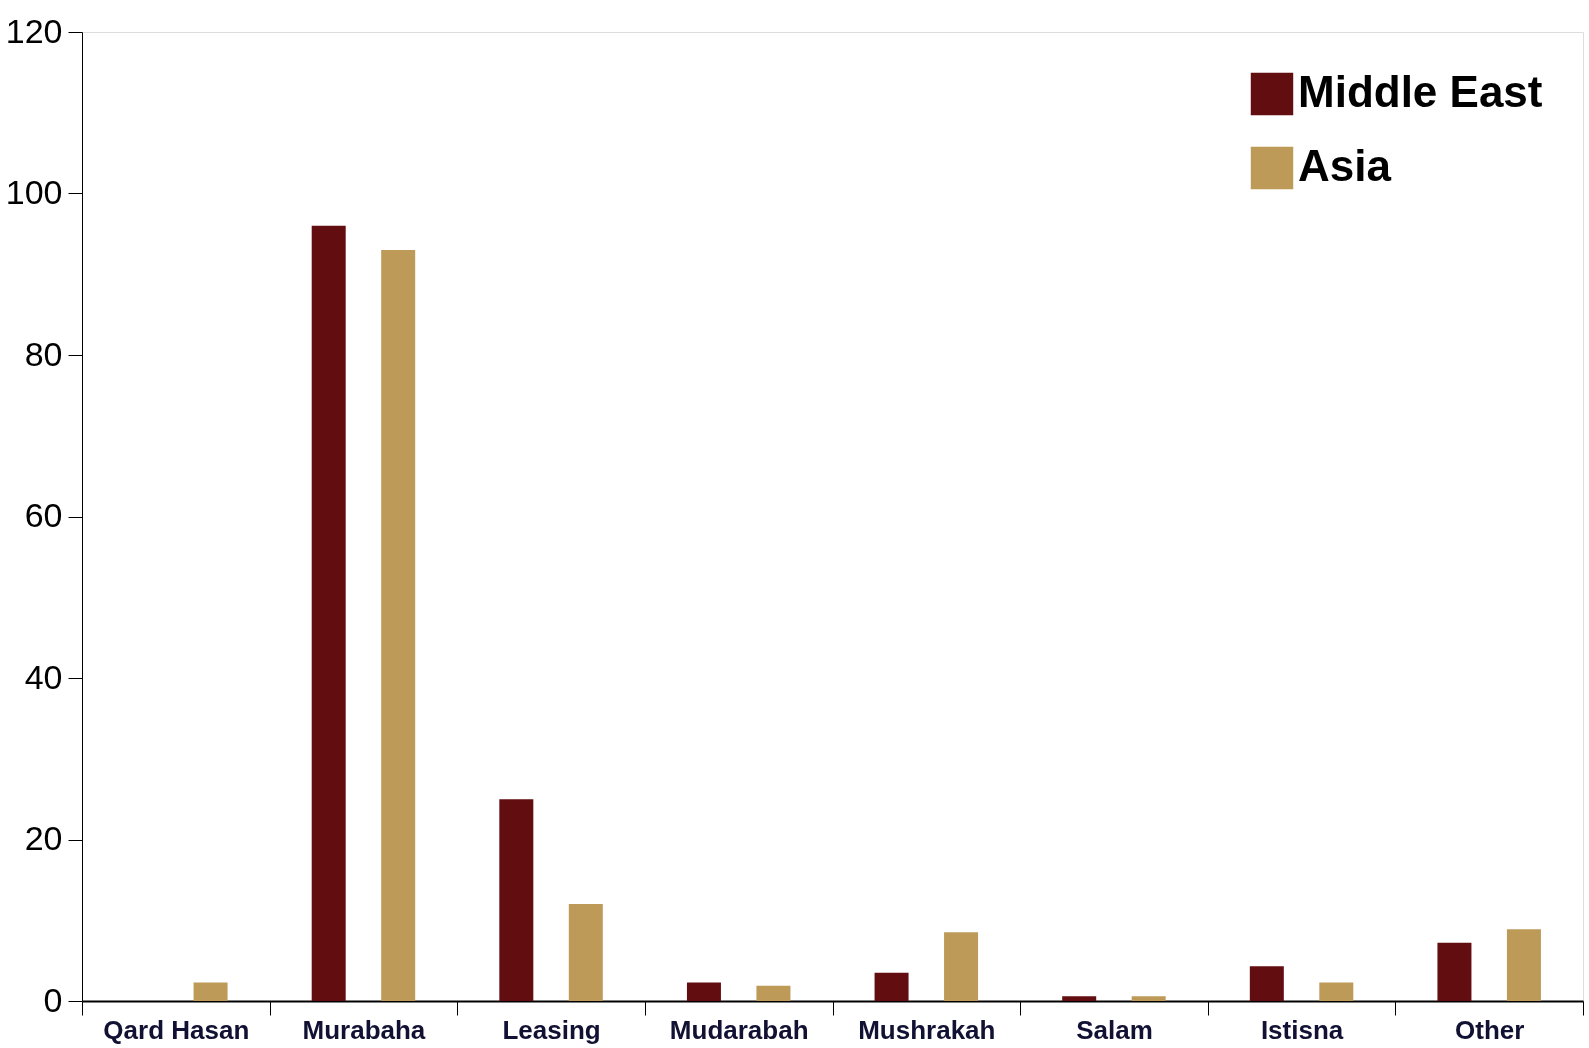  What do you see at coordinates (43, 838) in the screenshot?
I see `y-tick-label: 20` at bounding box center [43, 838].